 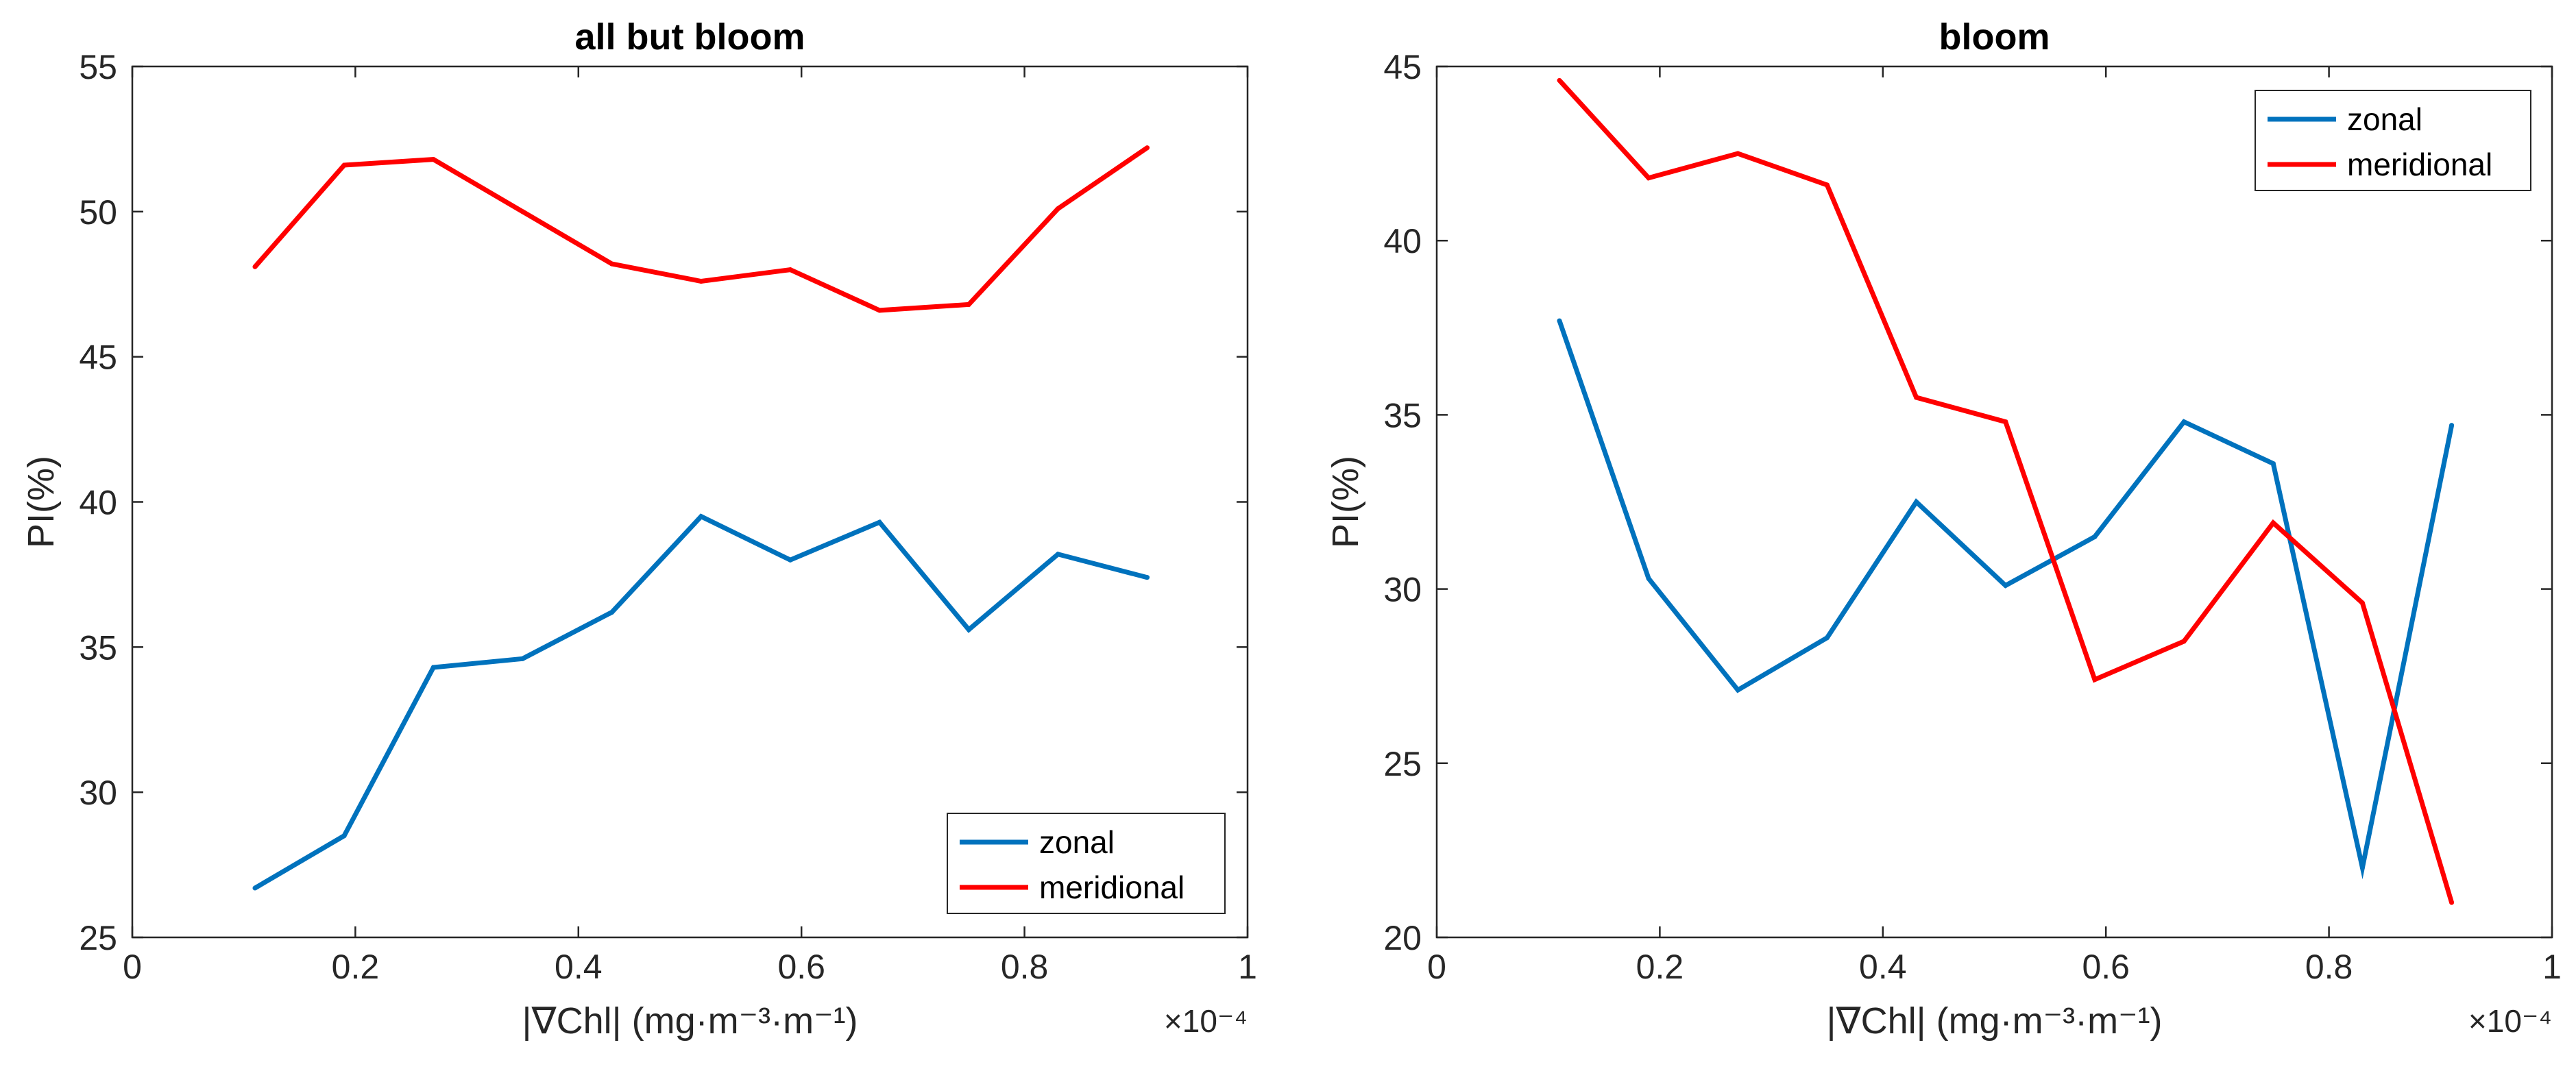 What do you see at coordinates (98, 67) in the screenshot?
I see `y-tick-label: 55` at bounding box center [98, 67].